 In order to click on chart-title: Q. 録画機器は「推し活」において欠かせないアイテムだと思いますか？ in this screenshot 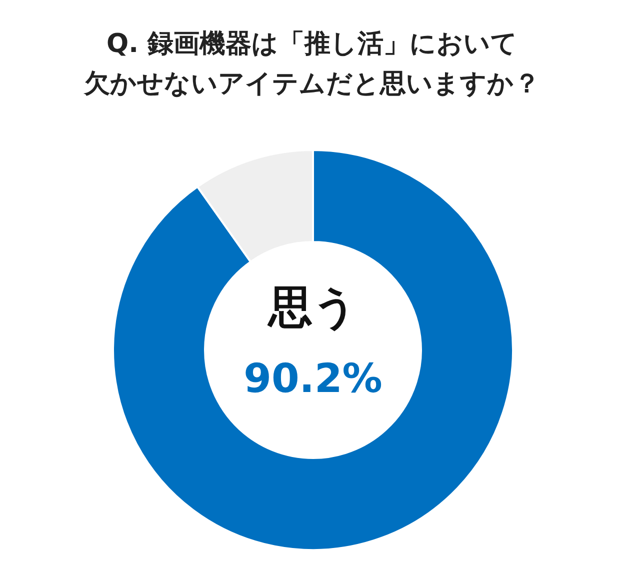, I will do `click(311, 64)`.